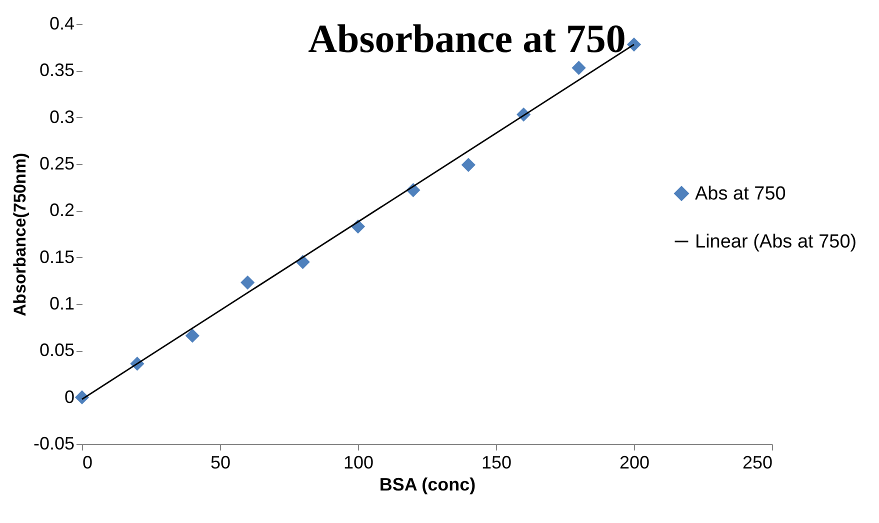 The image size is (879, 523). Describe the element at coordinates (220, 462) in the screenshot. I see `x-tick-label: 50` at that location.